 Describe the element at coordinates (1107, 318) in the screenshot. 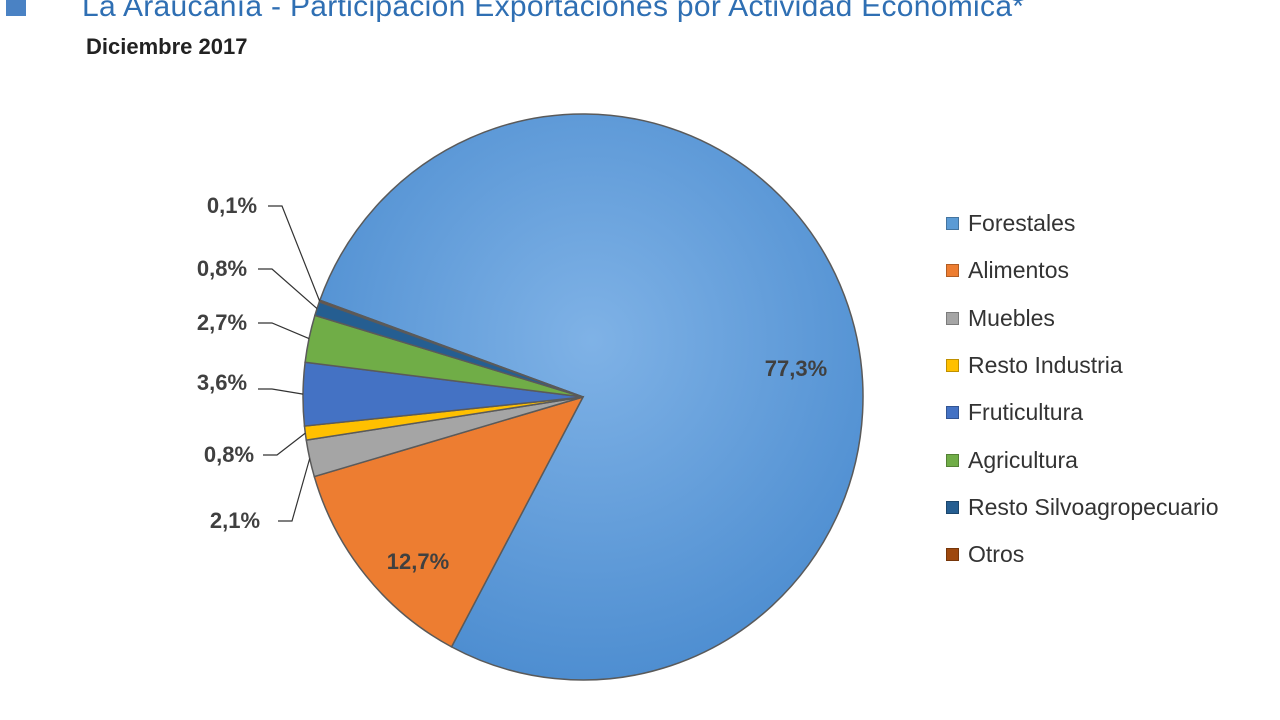

I see `legend-item-muebles: Muebles` at that location.